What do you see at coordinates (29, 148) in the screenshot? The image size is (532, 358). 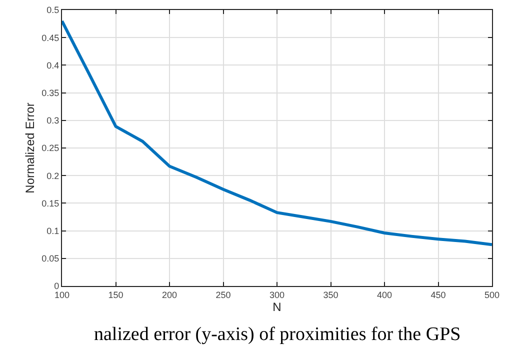 I see `y-axis-title: Normalized Error` at bounding box center [29, 148].